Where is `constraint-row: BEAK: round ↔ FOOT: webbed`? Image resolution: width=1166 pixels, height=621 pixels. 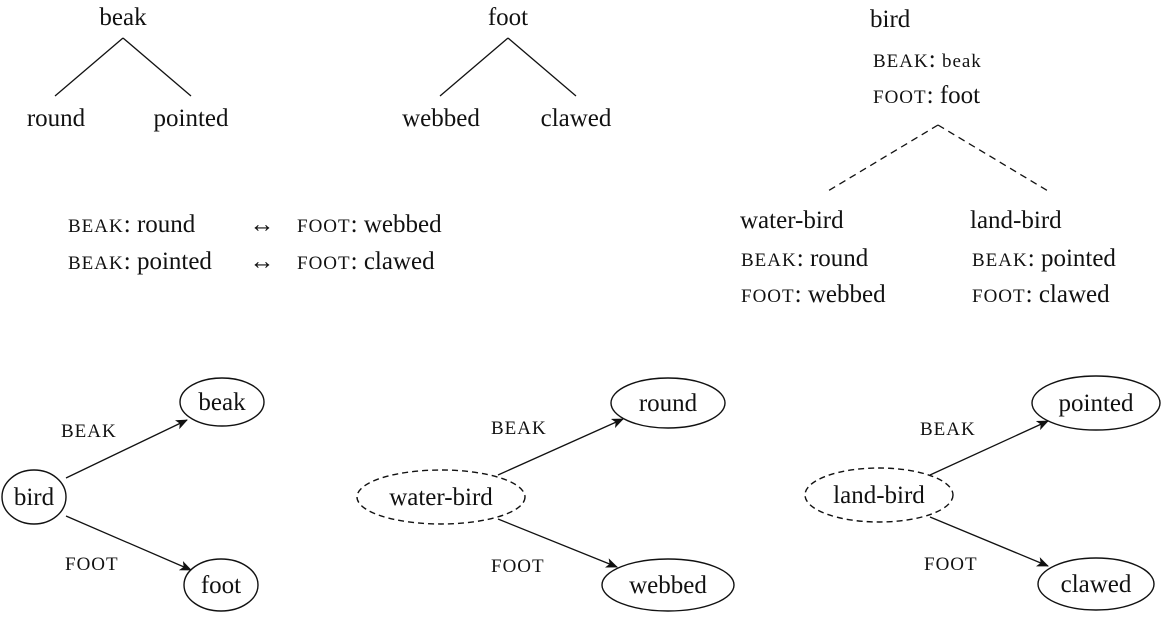
constraint-row: BEAK: round ↔ FOOT: webbed is located at coordinates (255, 224).